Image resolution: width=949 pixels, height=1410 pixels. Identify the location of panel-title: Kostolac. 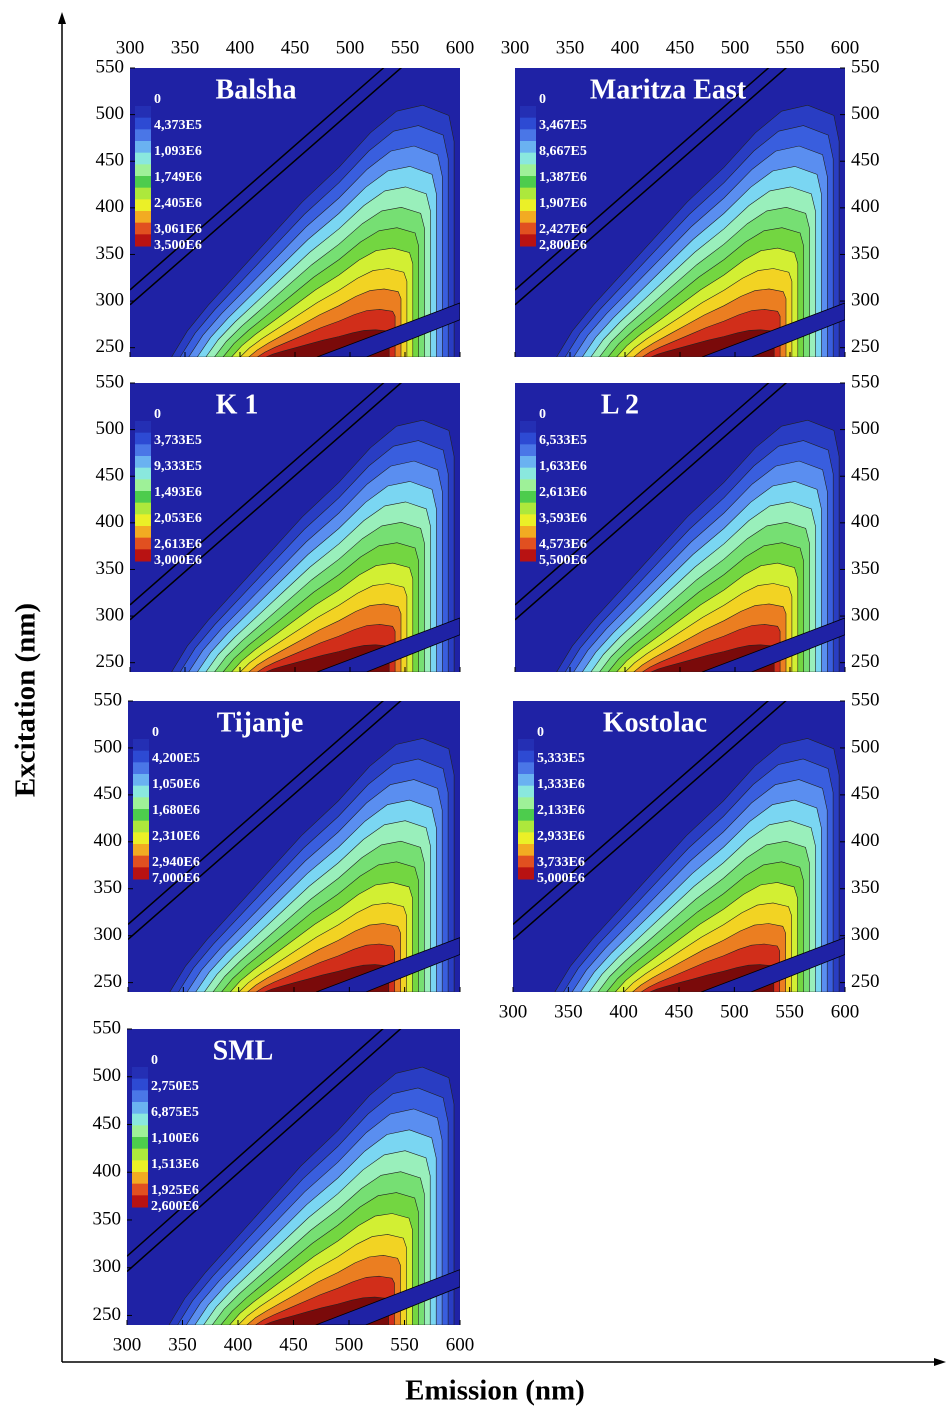
(655, 722).